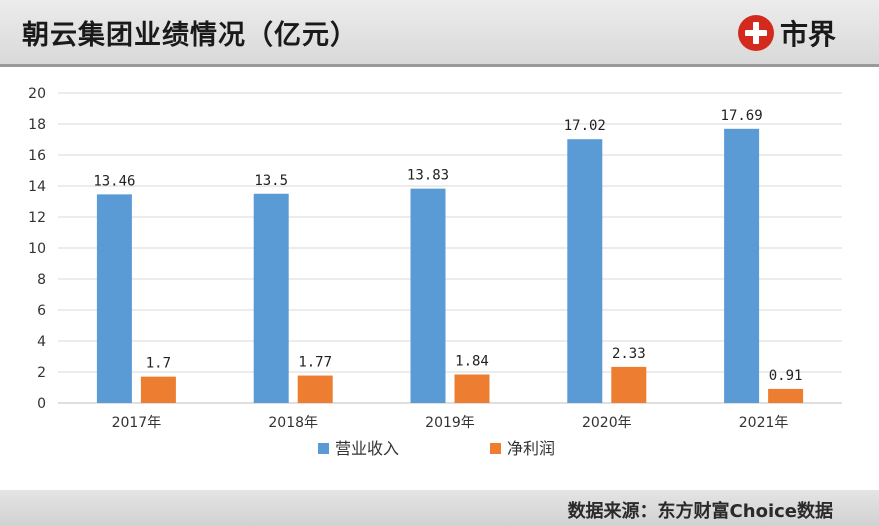 The image size is (879, 526). Describe the element at coordinates (450, 423) in the screenshot. I see `x-tick-label: 2019年` at that location.